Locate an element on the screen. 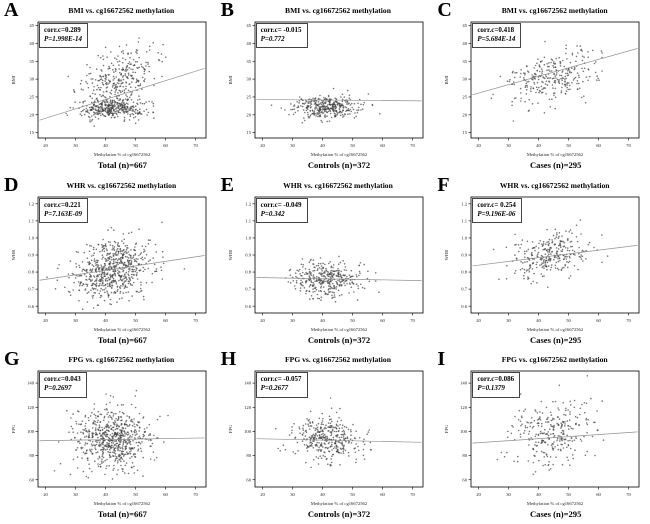 This screenshot has height=524, width=650. correlation-value: corr.c= -0.057 is located at coordinates (281, 379).